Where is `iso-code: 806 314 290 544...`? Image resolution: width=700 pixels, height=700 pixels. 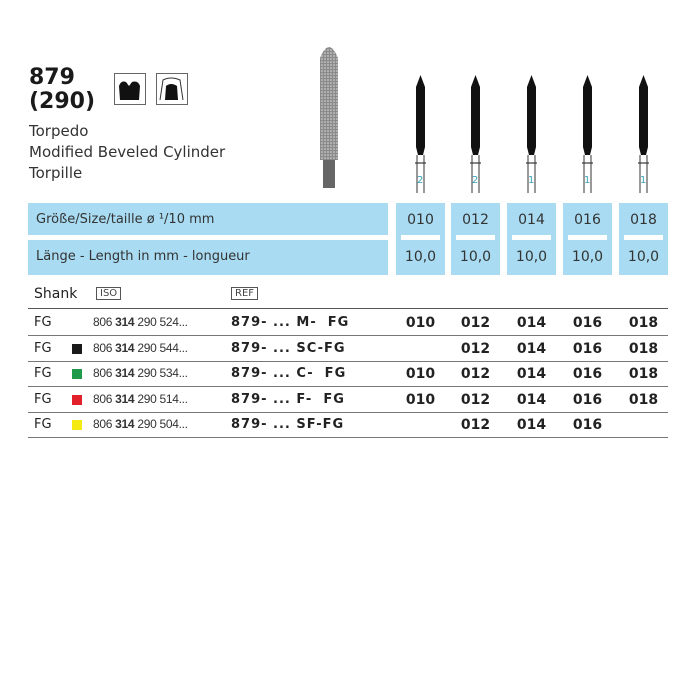
iso-code: 806 314 290 544... is located at coordinates (140, 347).